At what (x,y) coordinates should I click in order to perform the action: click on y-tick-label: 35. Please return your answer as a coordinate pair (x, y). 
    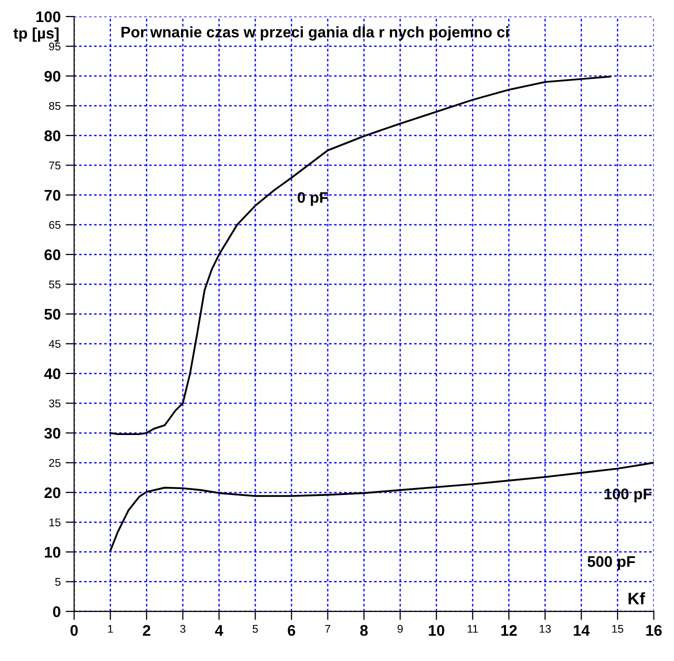
    Looking at the image, I should click on (54, 403).